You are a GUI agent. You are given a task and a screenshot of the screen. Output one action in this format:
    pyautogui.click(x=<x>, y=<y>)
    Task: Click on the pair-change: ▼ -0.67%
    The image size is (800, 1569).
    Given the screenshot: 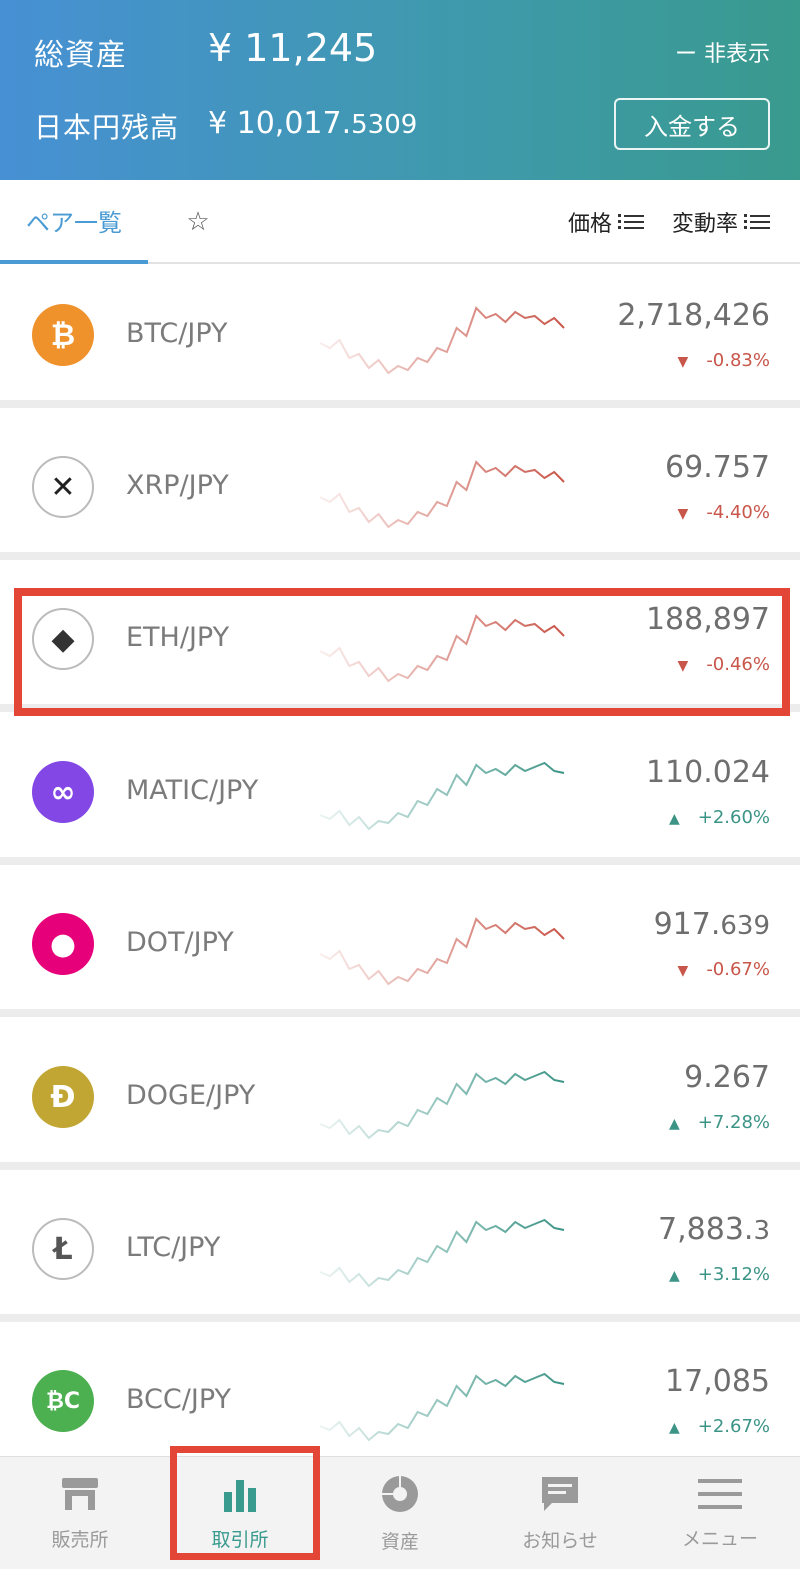 What is the action you would take?
    pyautogui.click(x=723, y=969)
    